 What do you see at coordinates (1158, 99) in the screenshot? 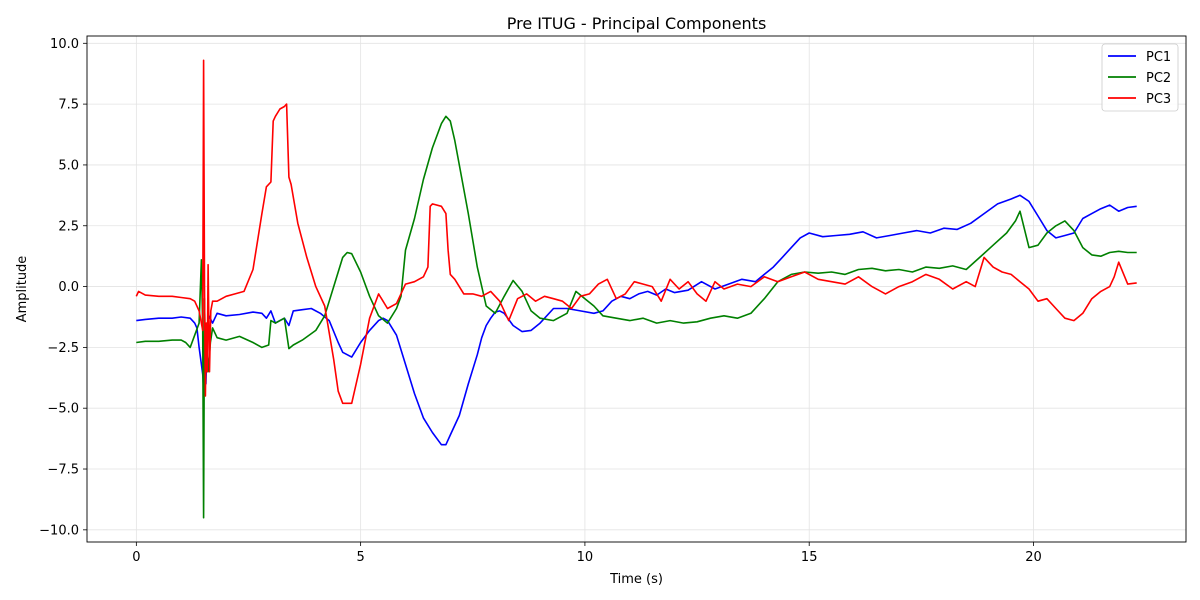
I see `legend-label-pc3: PC3` at bounding box center [1158, 99].